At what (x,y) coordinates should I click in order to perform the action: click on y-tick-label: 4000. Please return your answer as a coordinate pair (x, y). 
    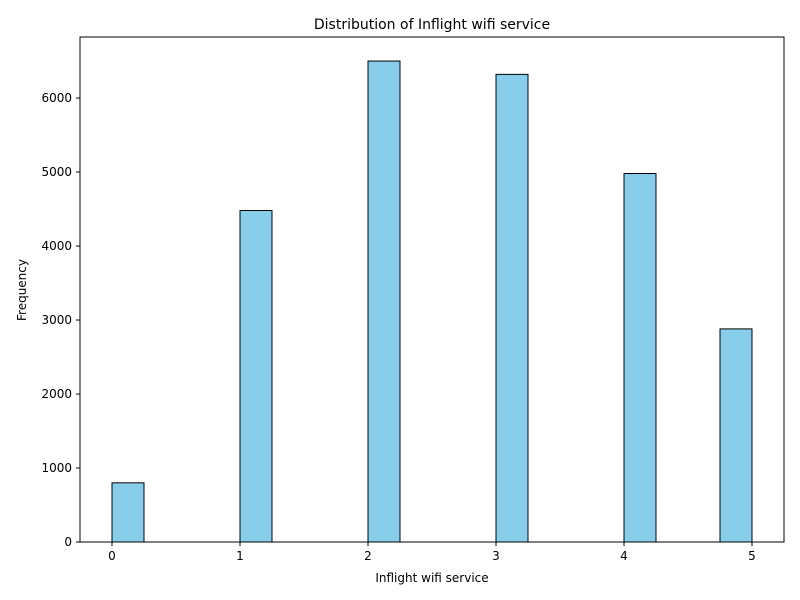
    Looking at the image, I should click on (56, 246).